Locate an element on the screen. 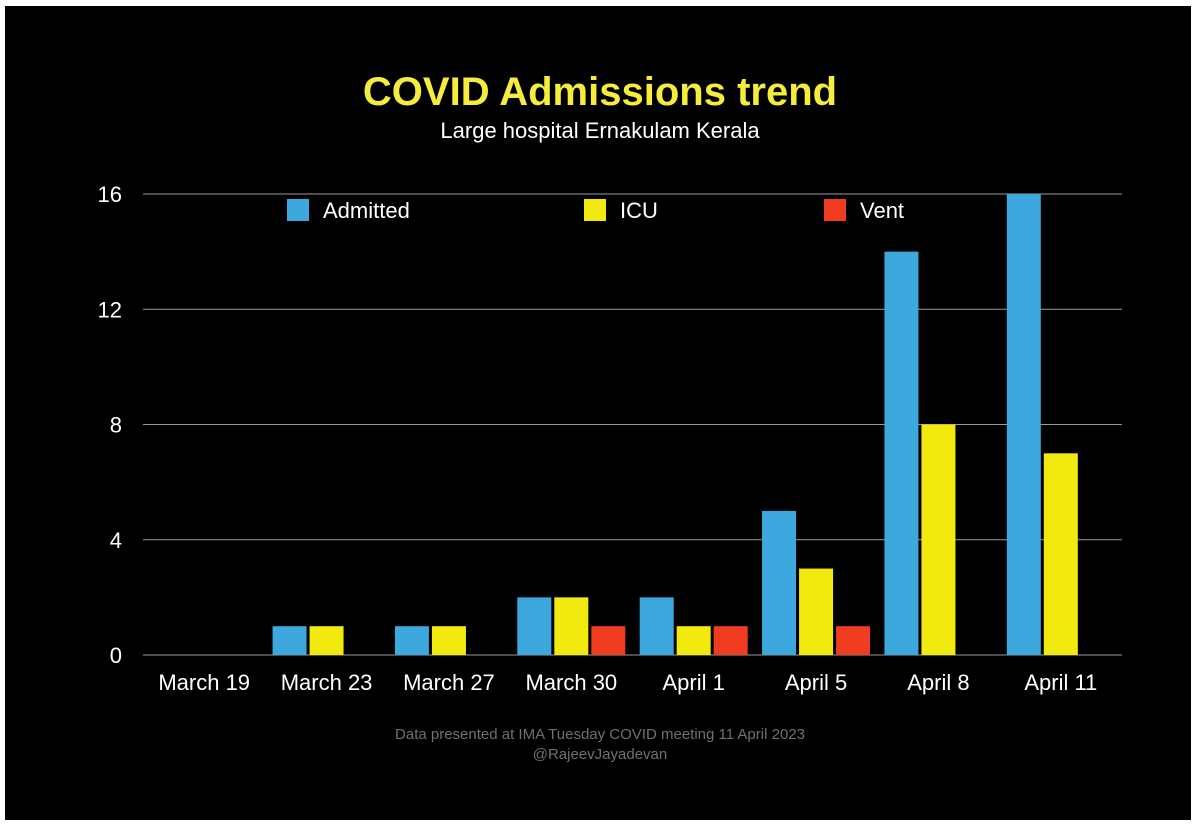 The image size is (1200, 828). x-tick-label: April 8 is located at coordinates (938, 682).